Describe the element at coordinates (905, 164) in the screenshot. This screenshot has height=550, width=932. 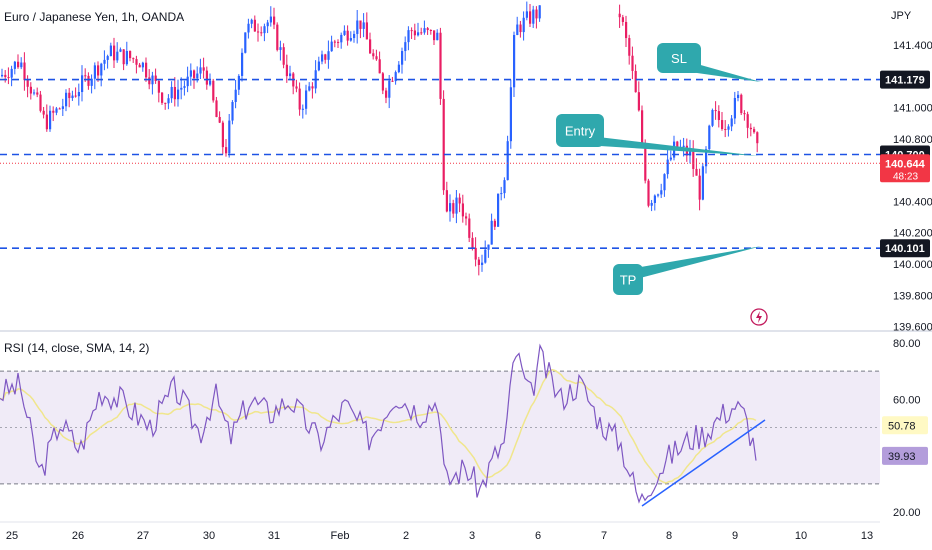
I see `last-price-label: 140.644` at that location.